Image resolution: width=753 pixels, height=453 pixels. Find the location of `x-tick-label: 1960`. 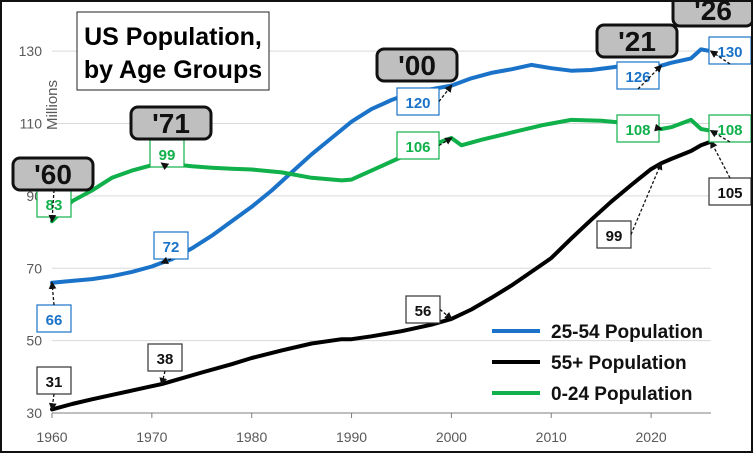

x-tick-label: 1960 is located at coordinates (51, 437).